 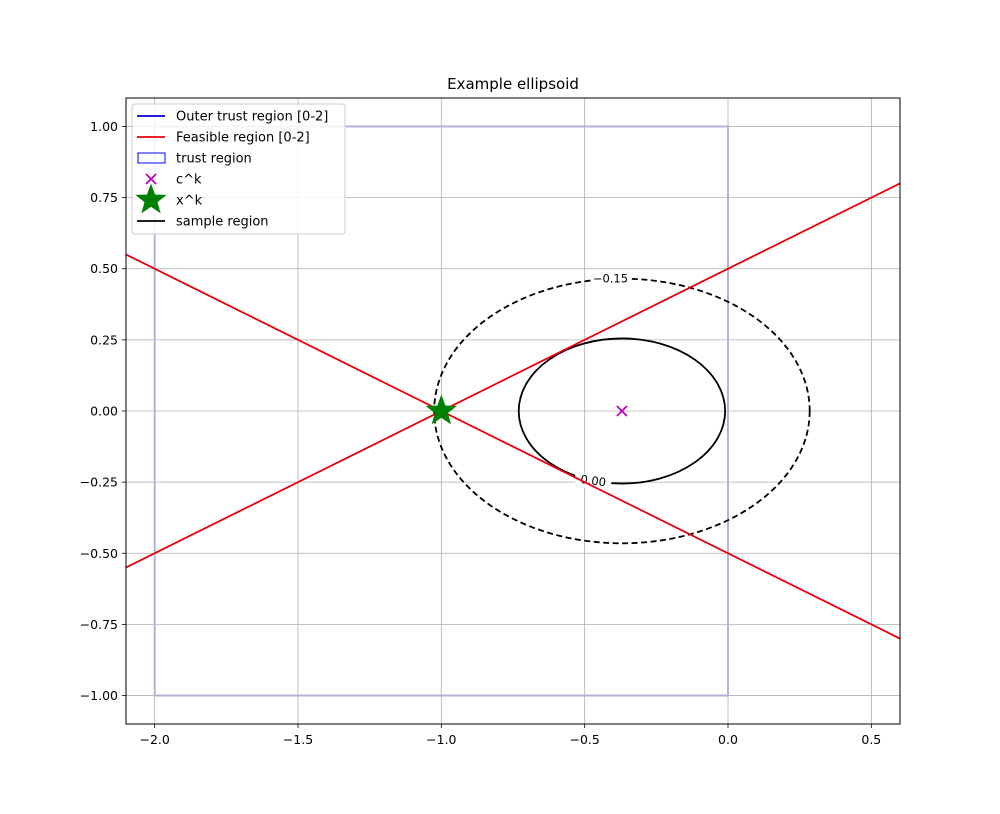 What do you see at coordinates (298, 739) in the screenshot?
I see `x-tick-label: −1.5` at bounding box center [298, 739].